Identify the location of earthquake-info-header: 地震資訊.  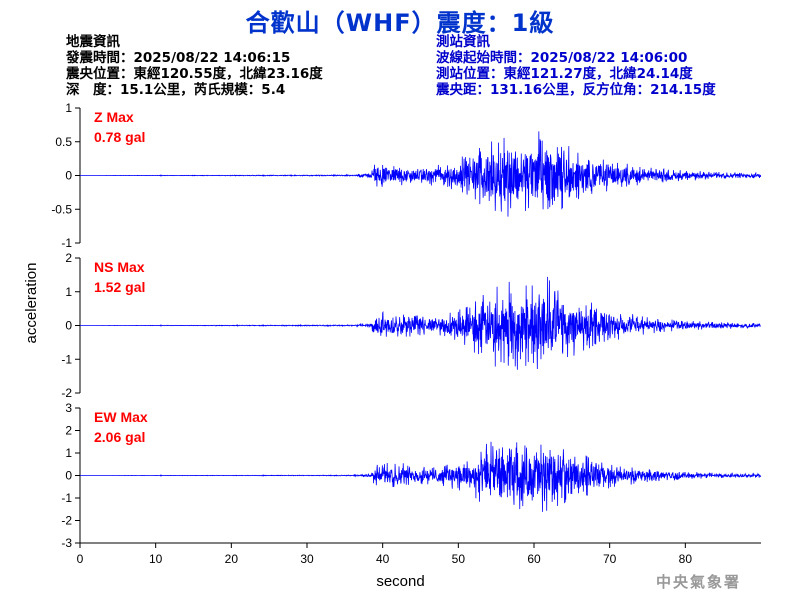
(93, 42).